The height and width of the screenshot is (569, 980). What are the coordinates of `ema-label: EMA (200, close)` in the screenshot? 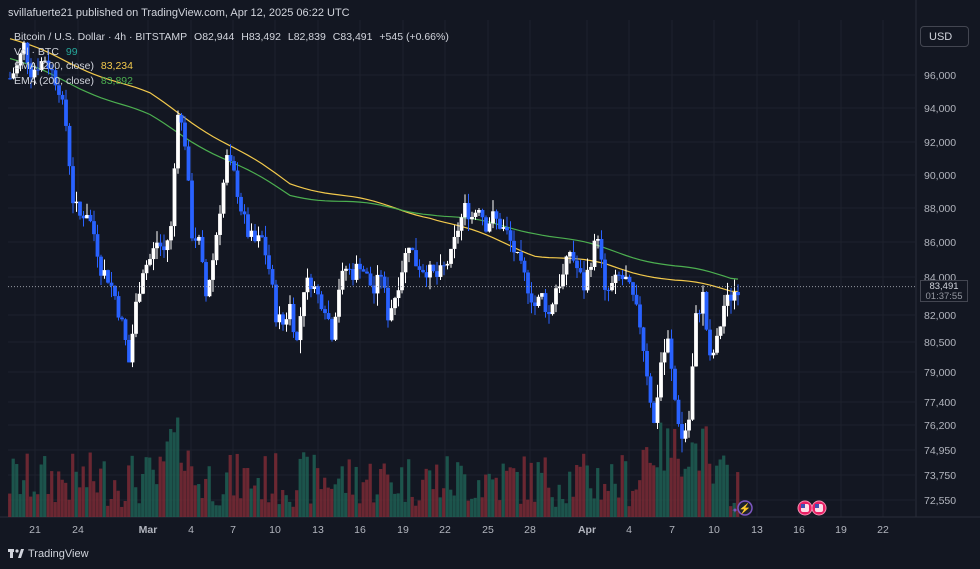 It's located at (54, 80).